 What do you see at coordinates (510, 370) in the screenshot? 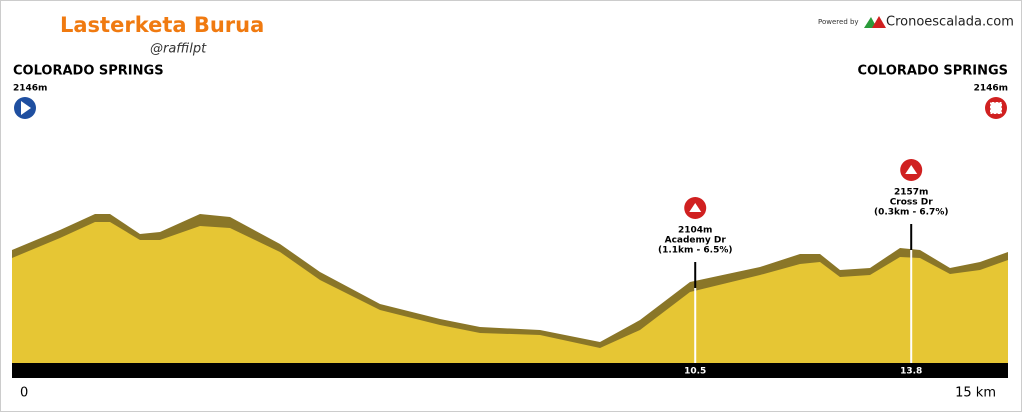
I see `distance-bar` at bounding box center [510, 370].